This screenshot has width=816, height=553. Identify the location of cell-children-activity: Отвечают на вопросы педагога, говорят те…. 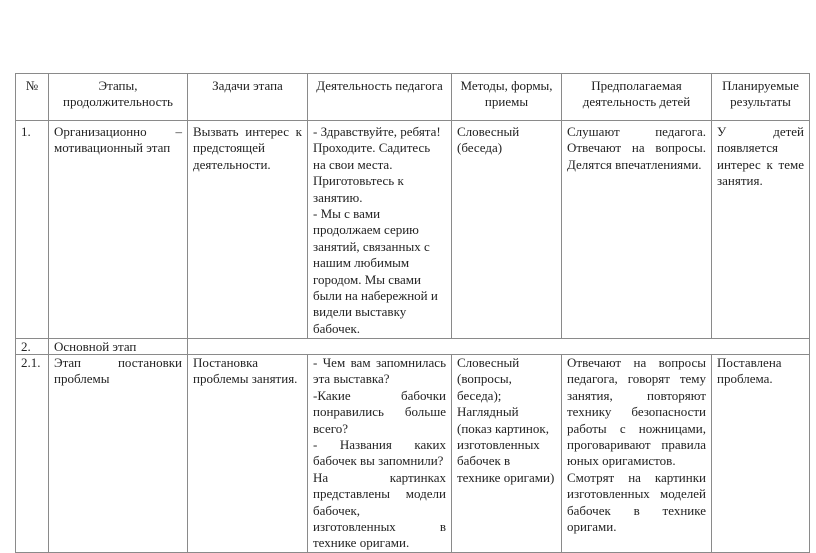
(636, 453).